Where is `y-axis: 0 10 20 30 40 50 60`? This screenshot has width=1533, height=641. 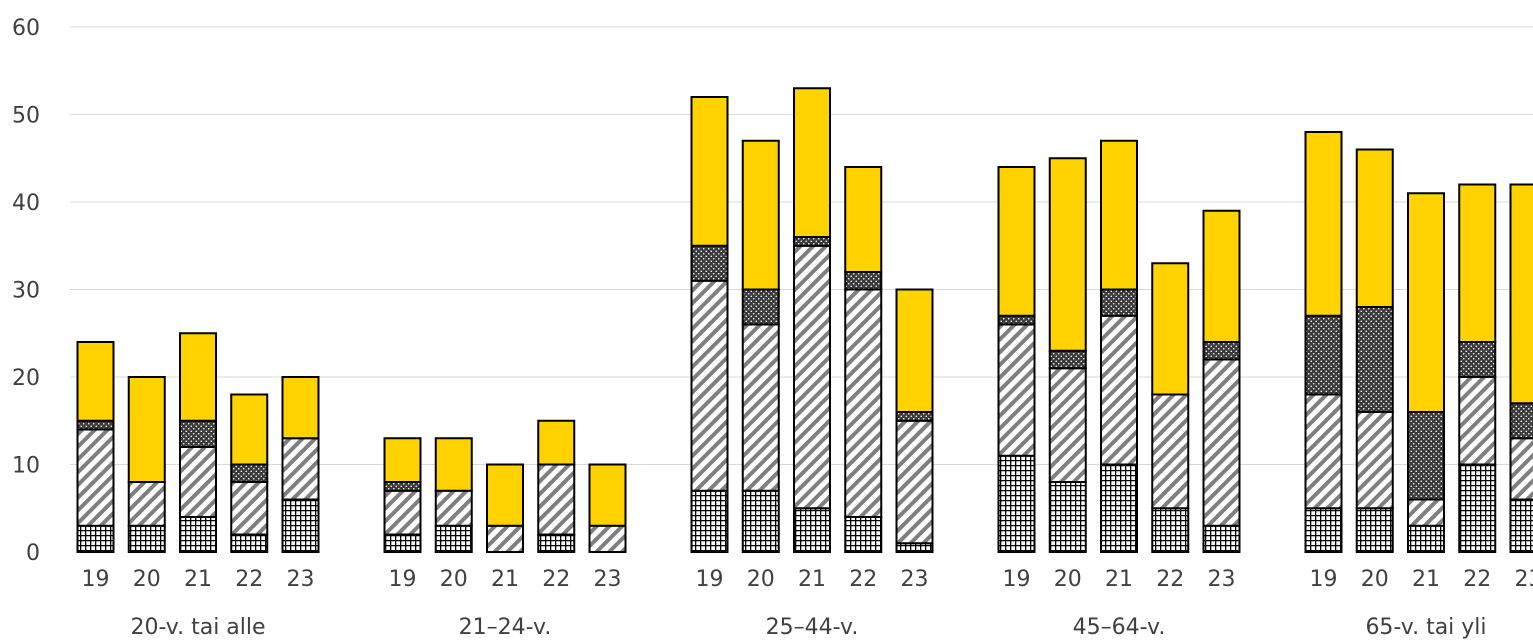
y-axis: 0 10 20 30 40 50 60 is located at coordinates (26, 291).